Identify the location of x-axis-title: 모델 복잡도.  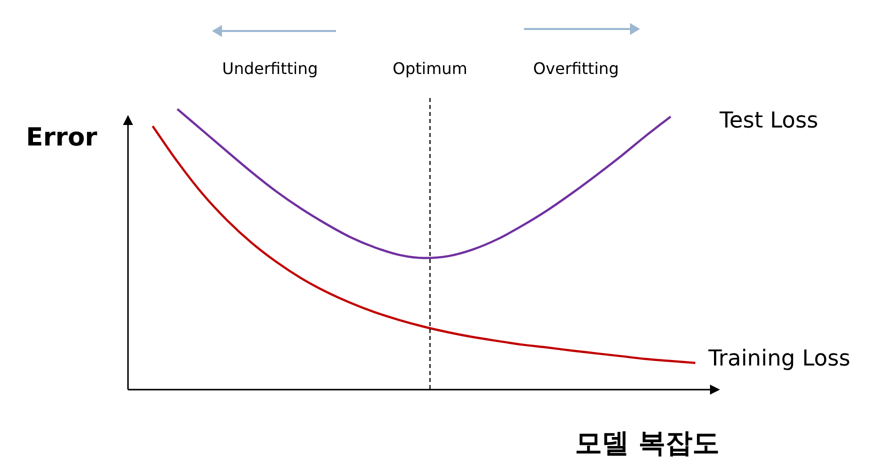
(647, 444).